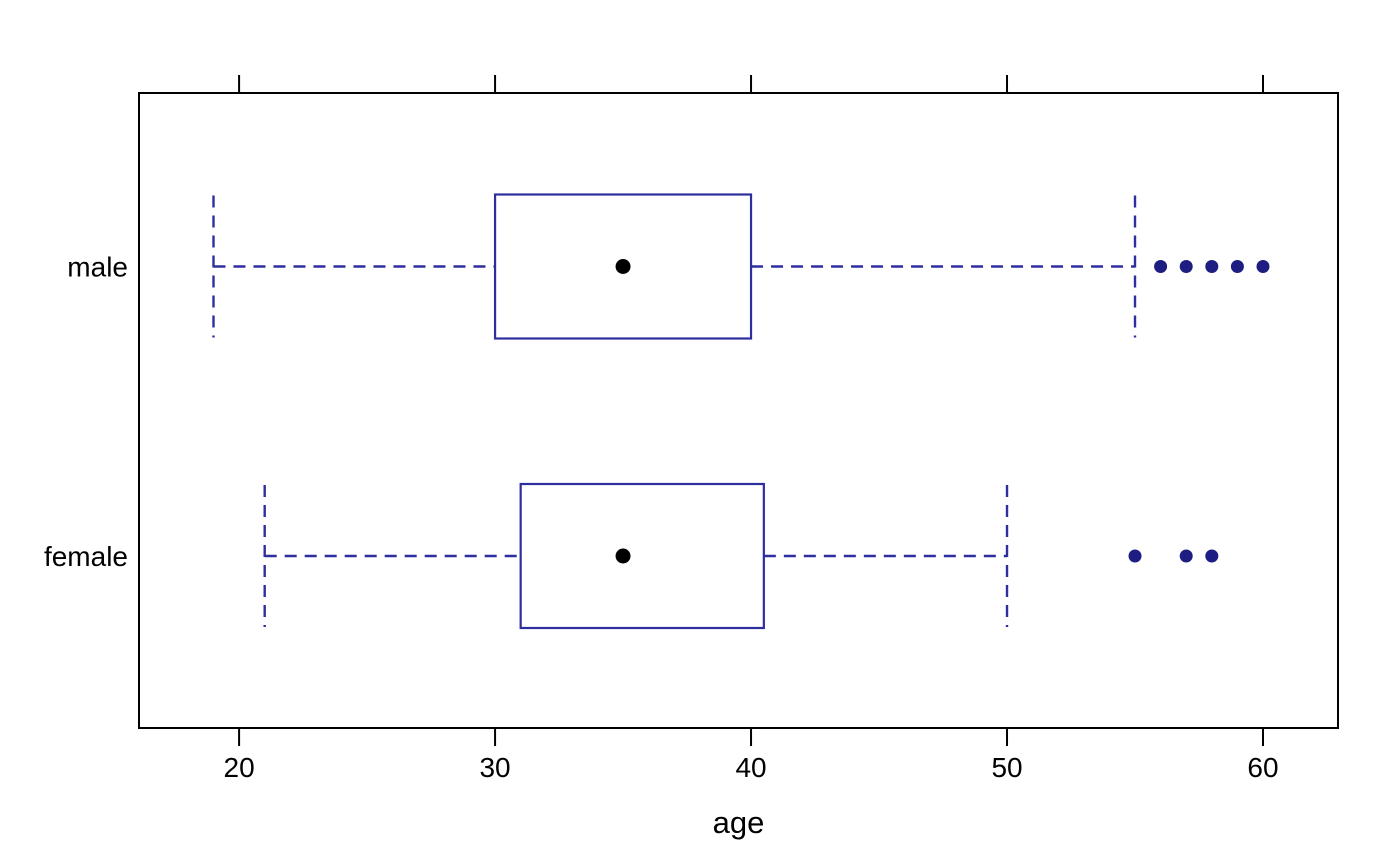  What do you see at coordinates (1006, 767) in the screenshot?
I see `x-tick-label: 50` at bounding box center [1006, 767].